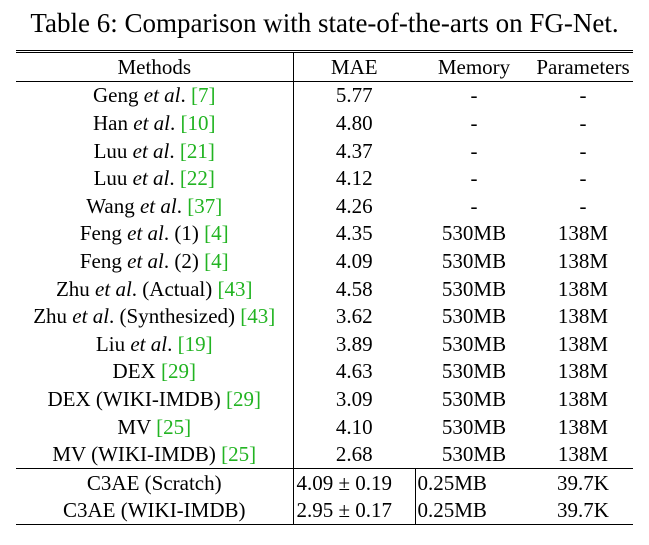 Image resolution: width=649 pixels, height=545 pixels. Describe the element at coordinates (155, 261) in the screenshot. I see `method-cell: Feng et al. (2) [4]` at that location.